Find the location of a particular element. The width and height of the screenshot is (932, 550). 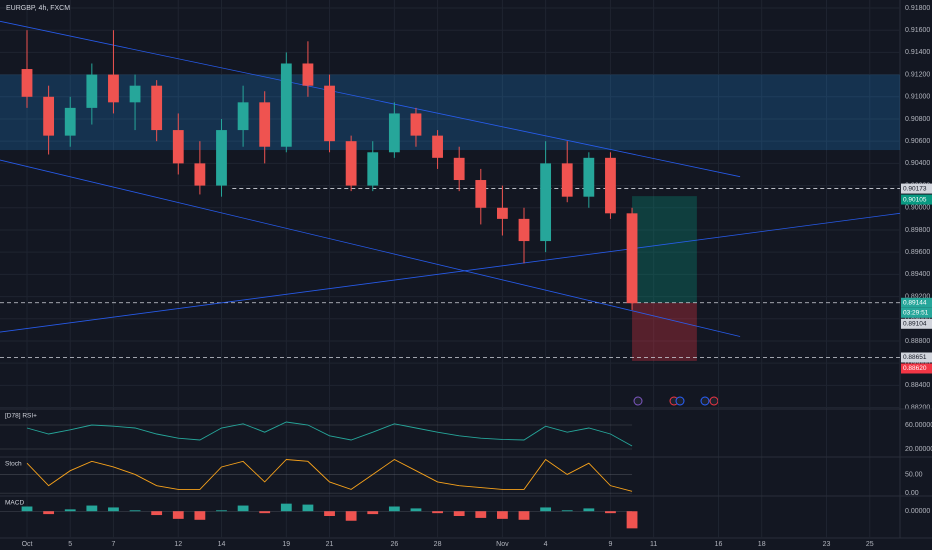

y-tick-label: 0.90400 is located at coordinates (917, 163).